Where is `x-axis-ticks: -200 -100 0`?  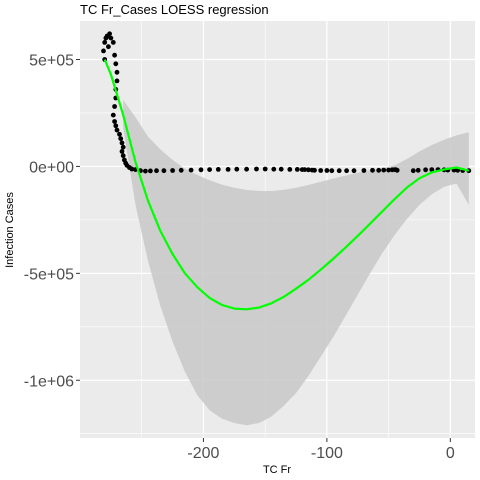 x-axis-ticks: -200 -100 0 is located at coordinates (321, 450).